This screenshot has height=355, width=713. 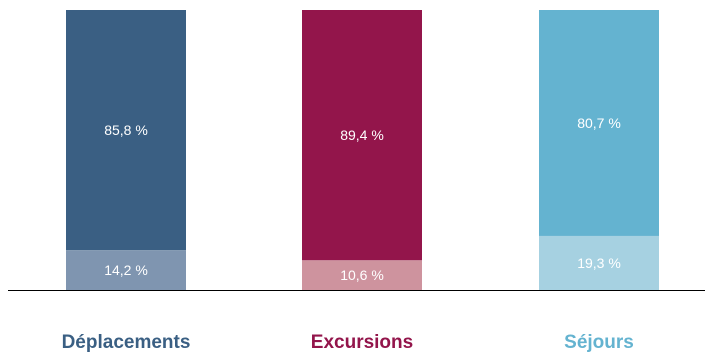 I want to click on data-label-top-3: 80,7 %, so click(x=599, y=123).